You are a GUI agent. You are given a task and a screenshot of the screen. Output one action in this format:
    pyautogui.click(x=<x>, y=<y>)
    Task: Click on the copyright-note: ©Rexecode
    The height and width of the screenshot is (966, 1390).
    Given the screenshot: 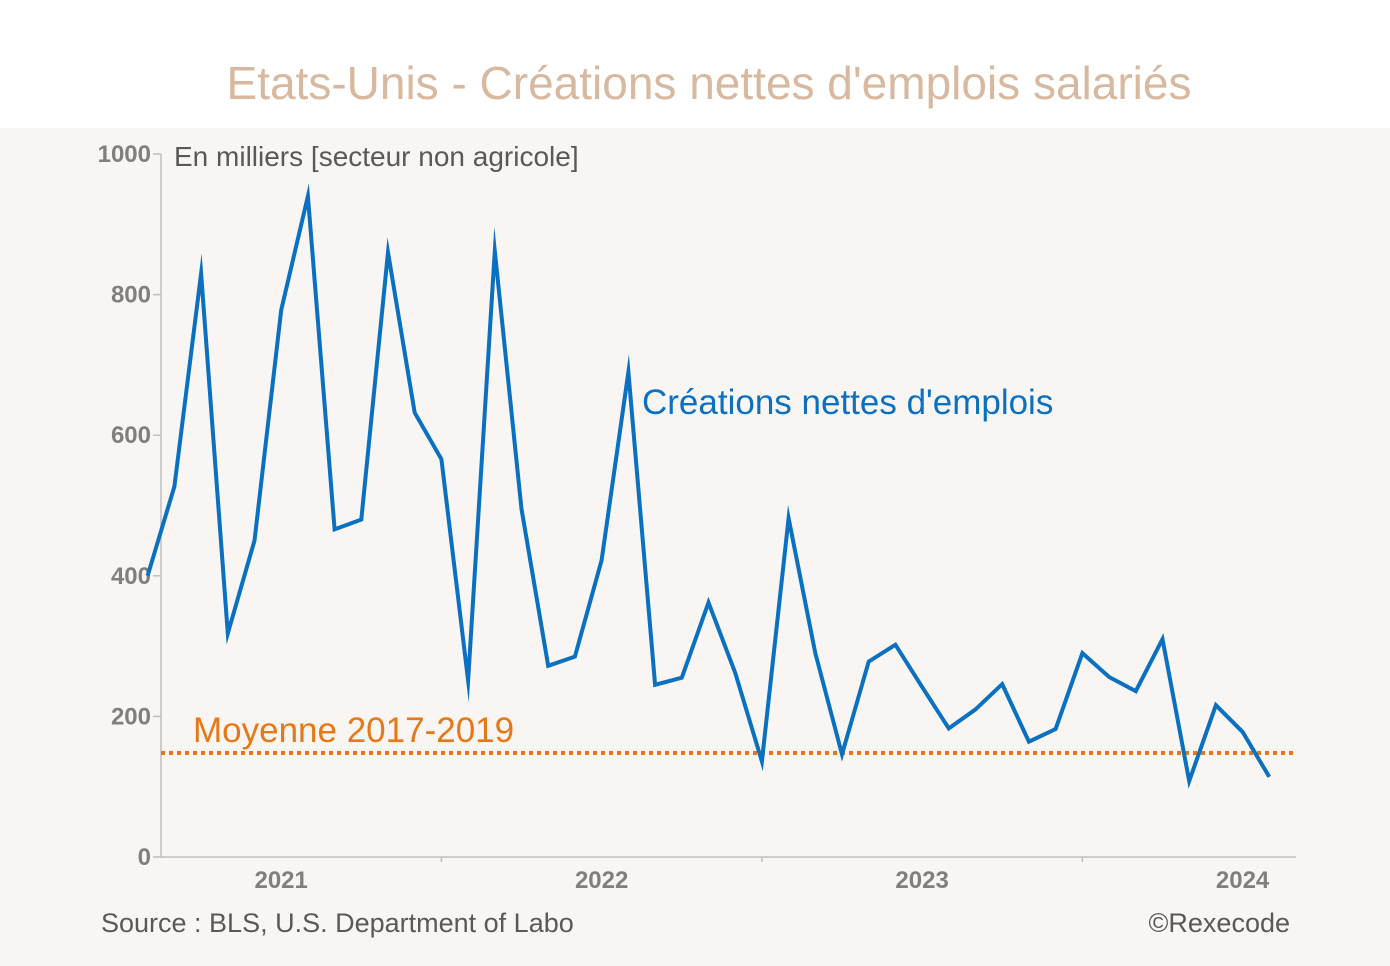 What is the action you would take?
    pyautogui.click(x=1219, y=923)
    